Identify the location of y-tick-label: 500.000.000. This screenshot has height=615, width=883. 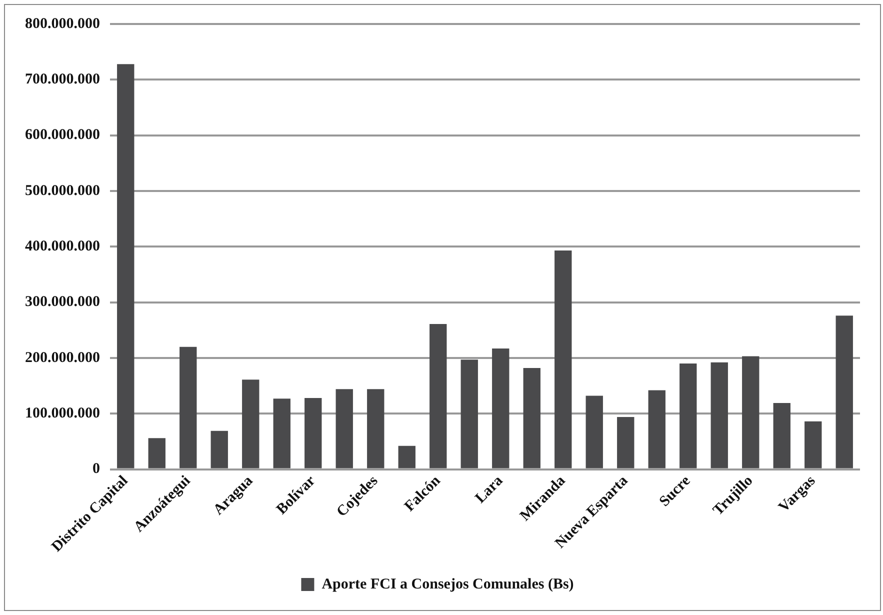
(62, 190).